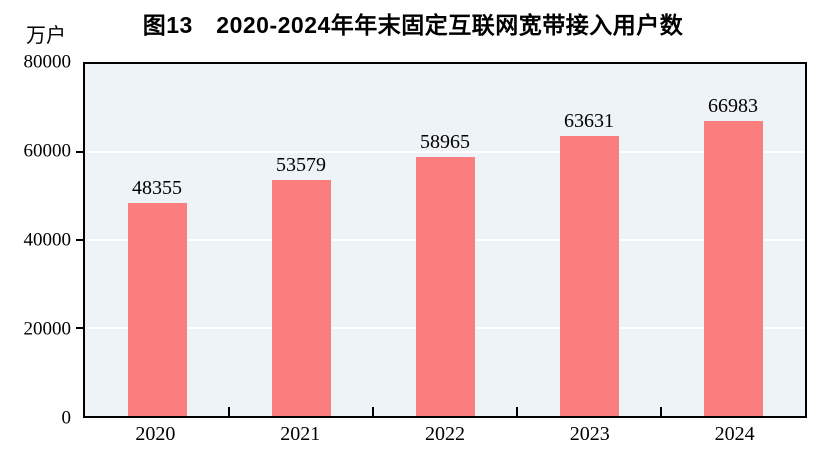 This screenshot has height=464, width=826. I want to click on x-tick-label: 2021, so click(300, 434).